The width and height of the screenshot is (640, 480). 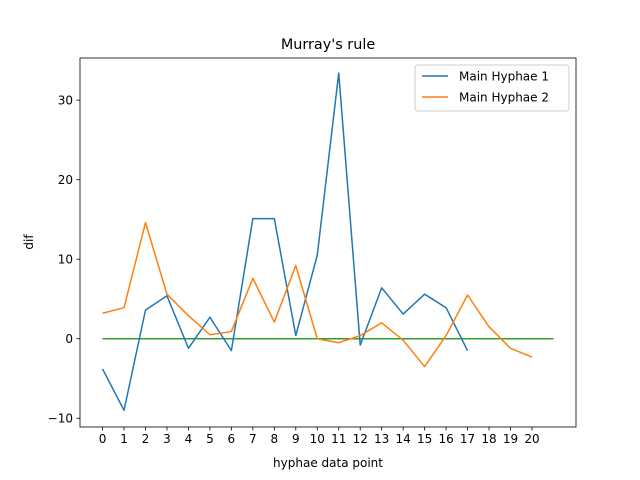 What do you see at coordinates (275, 439) in the screenshot?
I see `x-tick-label: 8` at bounding box center [275, 439].